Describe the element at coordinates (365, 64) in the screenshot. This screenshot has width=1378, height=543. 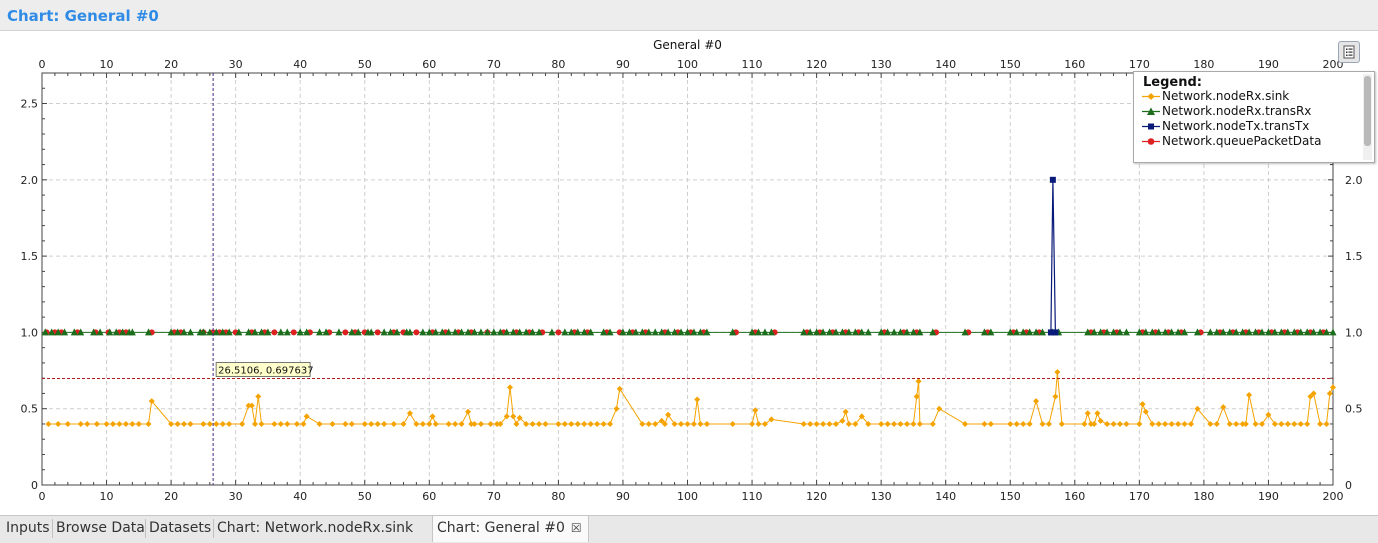
I see `x-top-tick-label: 50` at that location.